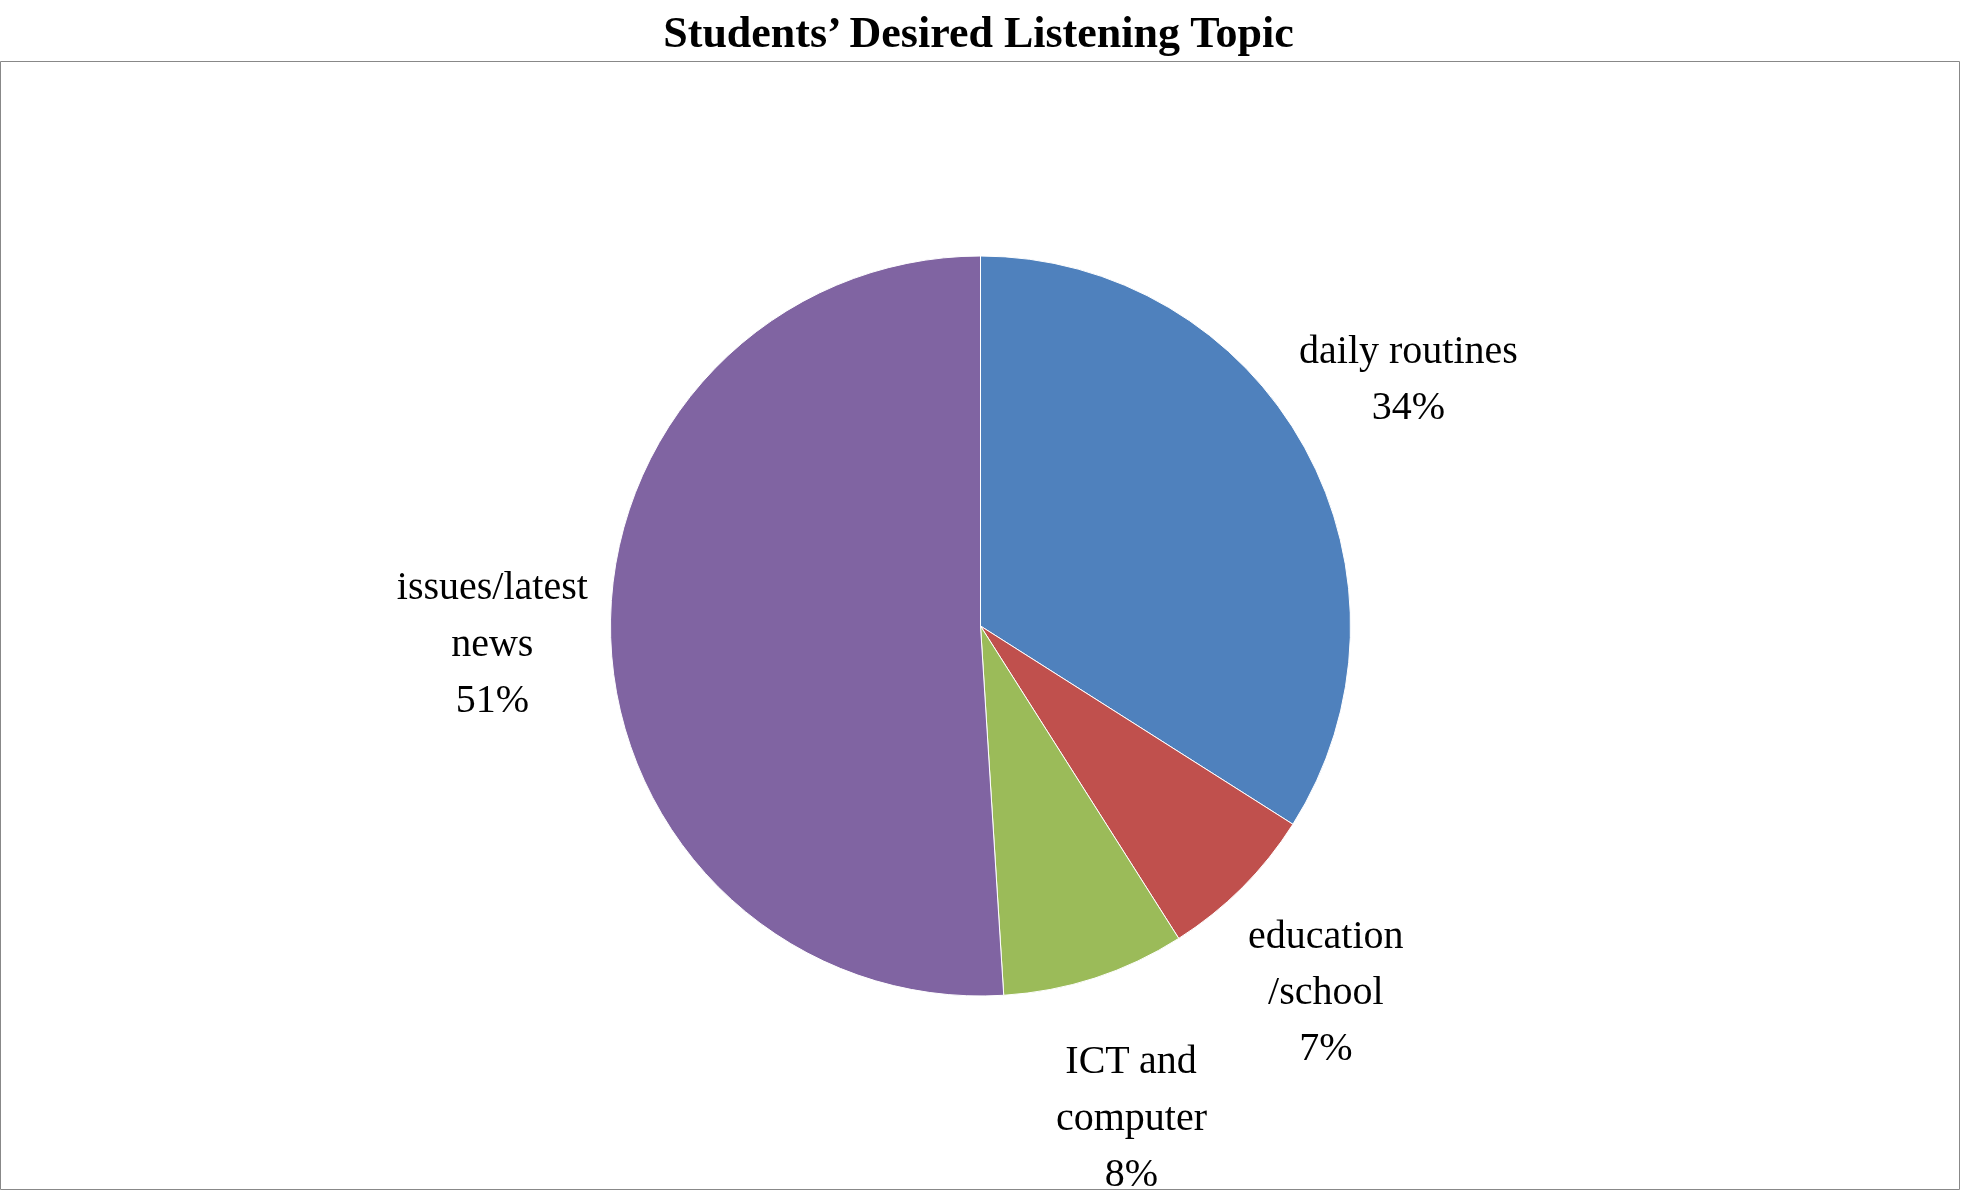 The height and width of the screenshot is (1204, 1979). Describe the element at coordinates (1326, 962) in the screenshot. I see `slice-label: education /school` at that location.